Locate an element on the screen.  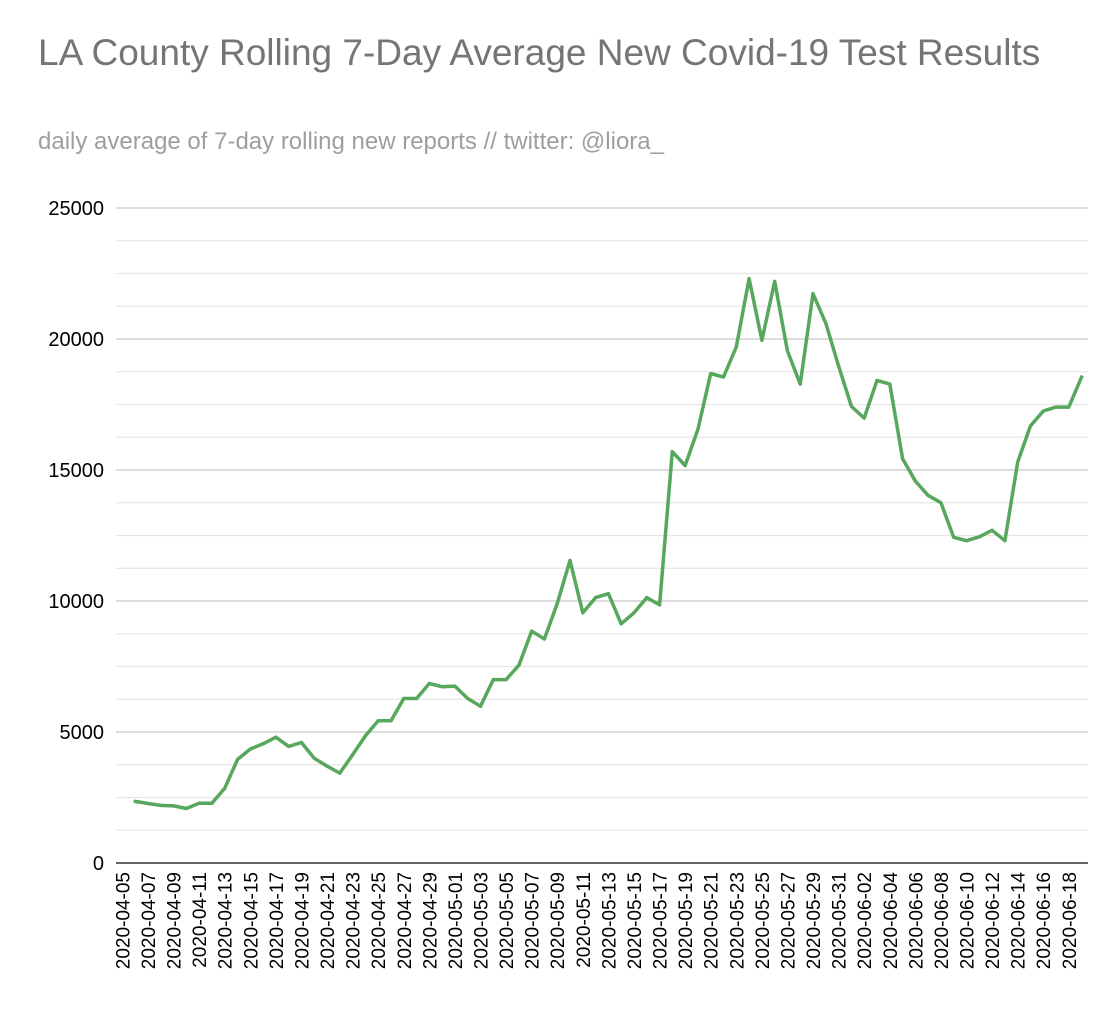
x-tick-label: 2020-05-11 is located at coordinates (584, 920).